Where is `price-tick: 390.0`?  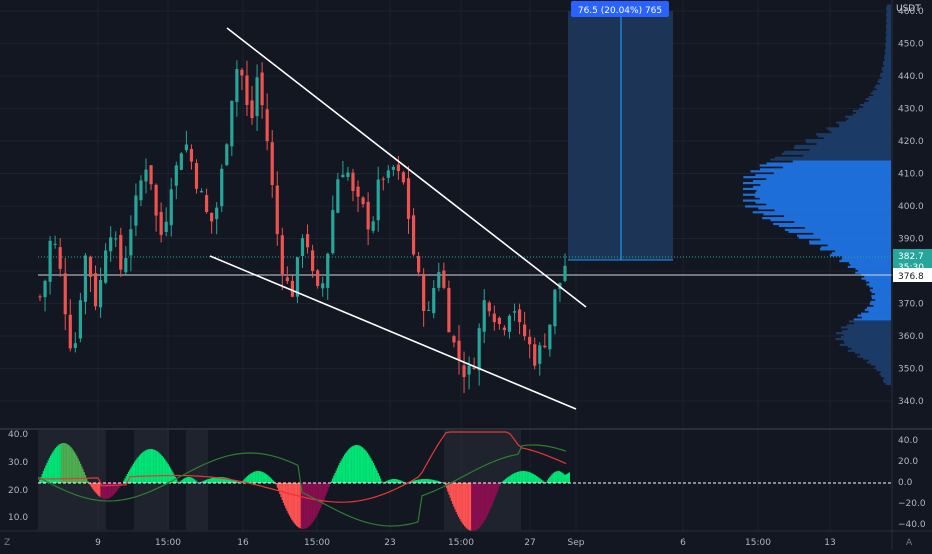
price-tick: 390.0 is located at coordinates (911, 240).